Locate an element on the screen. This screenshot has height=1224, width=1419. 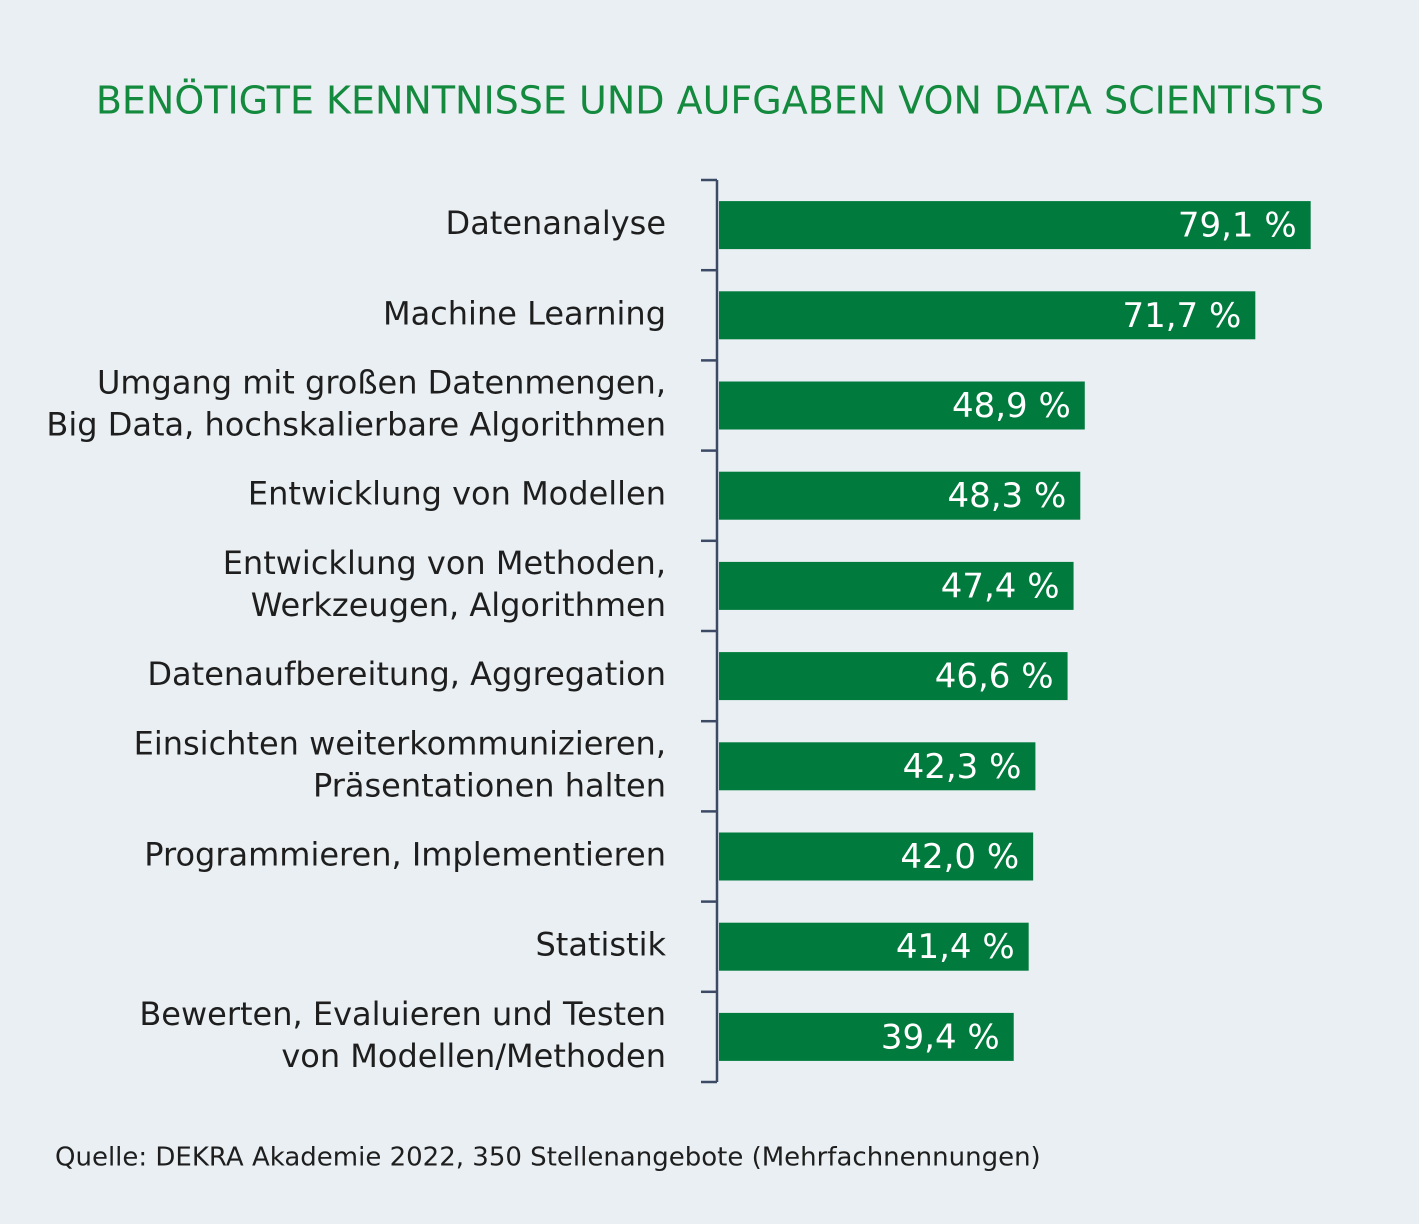
value-label: 41,4 % is located at coordinates (955, 947).